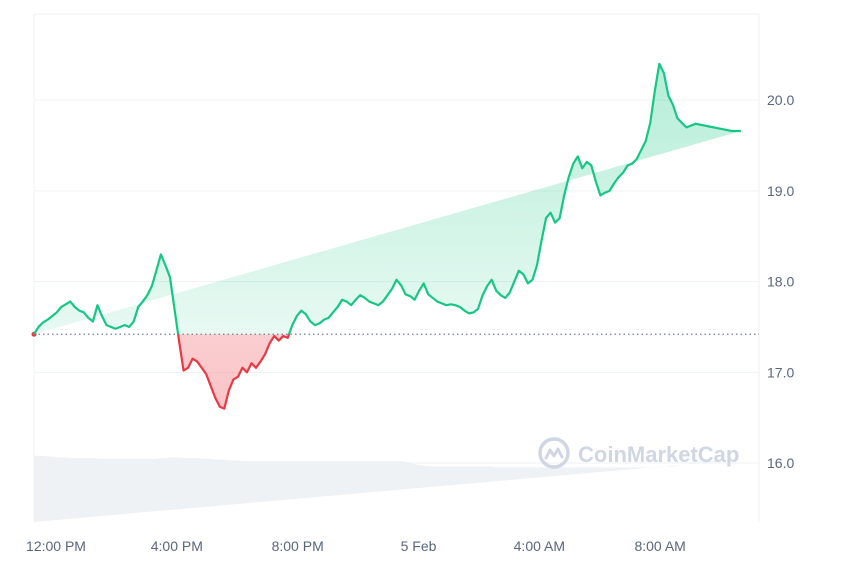 This screenshot has height=567, width=850. I want to click on y-tick-label: 19.0, so click(780, 191).